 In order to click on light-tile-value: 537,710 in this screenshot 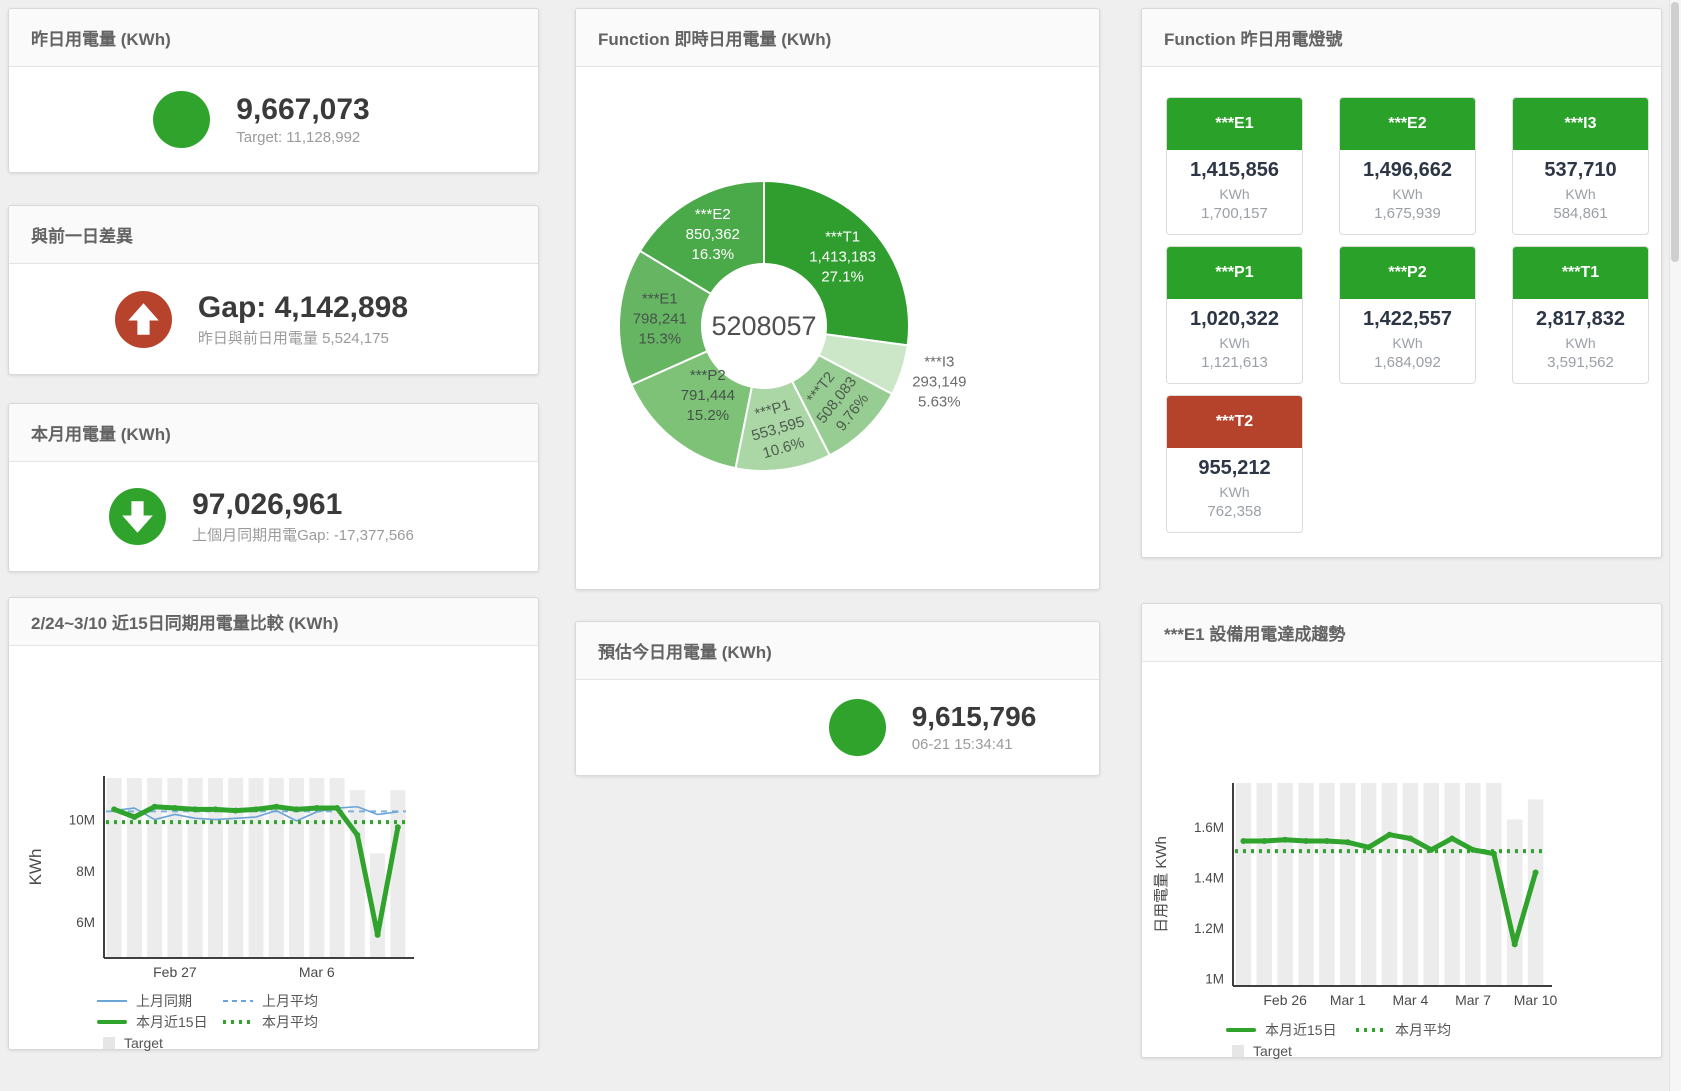, I will do `click(1580, 170)`.